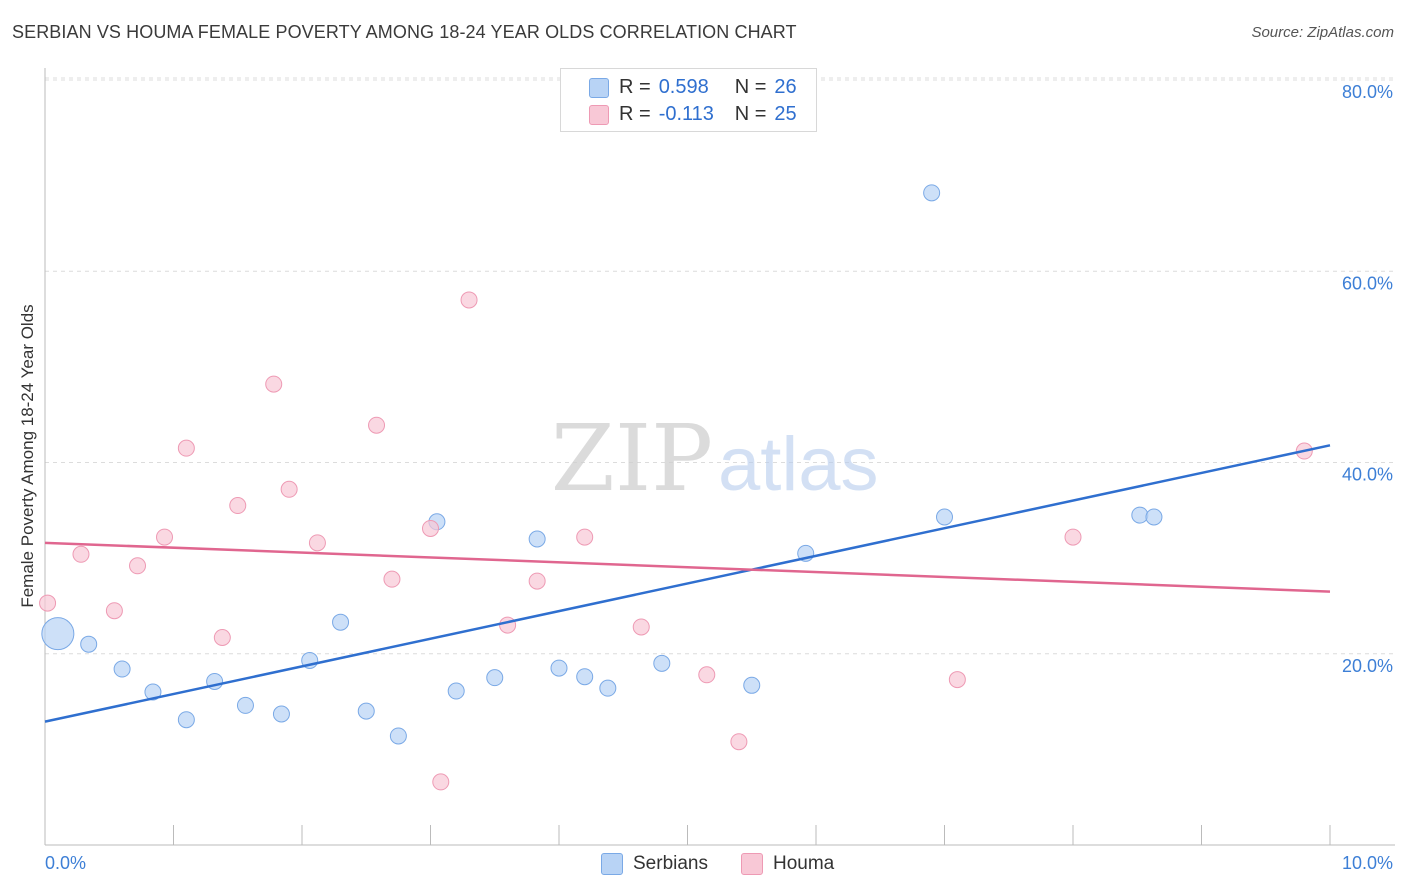  I want to click on legend-item-serbians: Serbians, so click(654, 864).